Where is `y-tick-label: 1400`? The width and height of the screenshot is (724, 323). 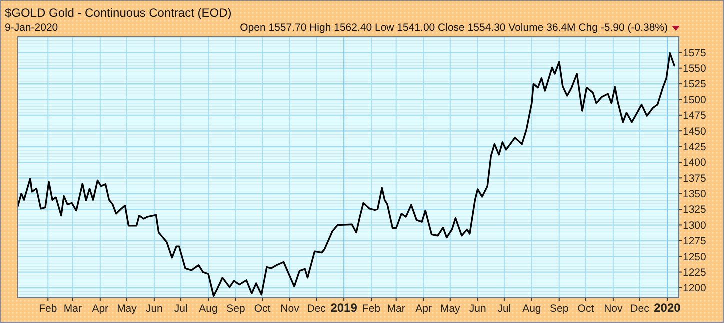
y-tick-label: 1400 is located at coordinates (695, 163).